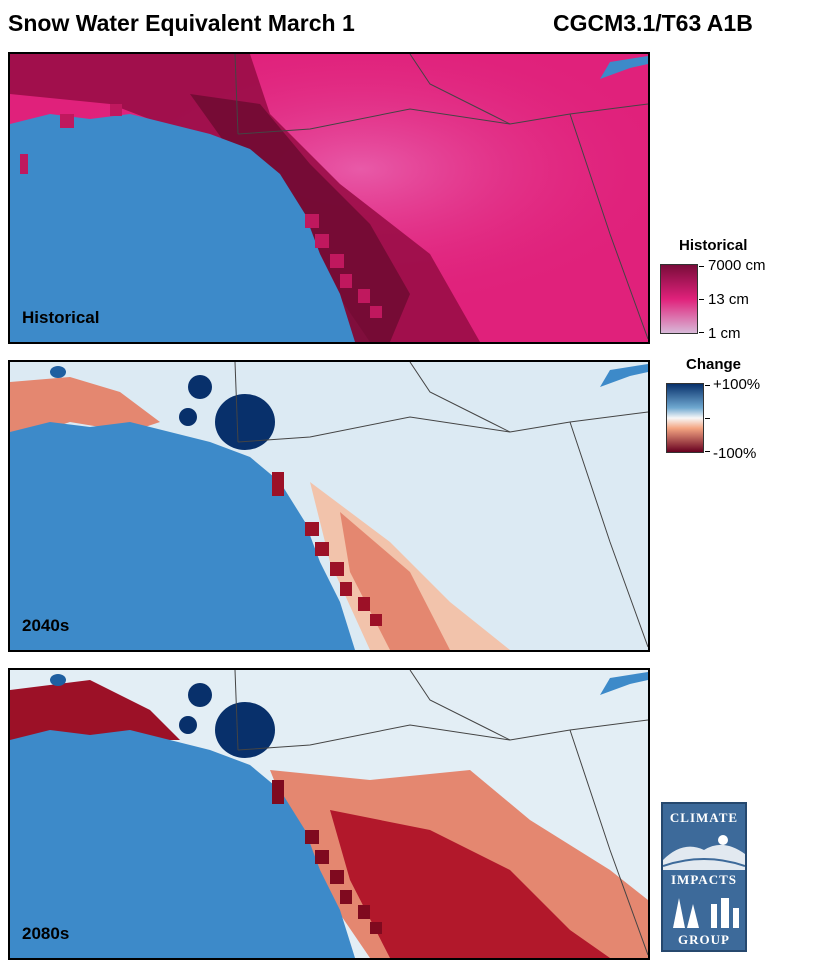  Describe the element at coordinates (685, 418) in the screenshot. I see `change-legend-colorbar` at that location.